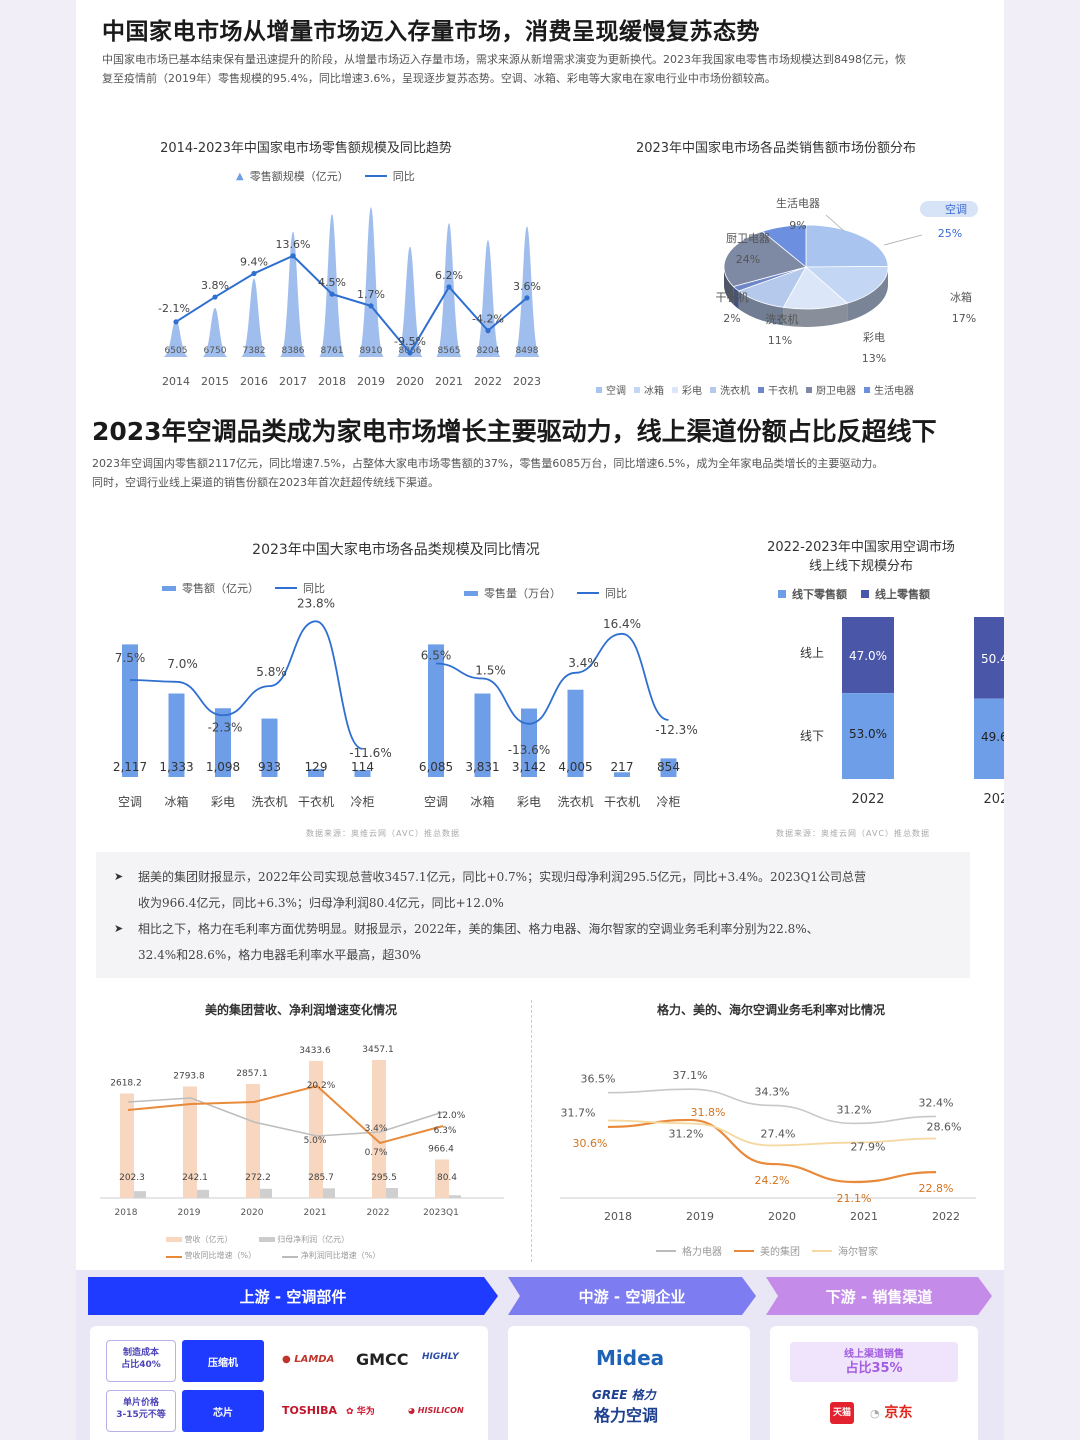 The height and width of the screenshot is (1440, 1080). I want to click on downstream-header: 下游 - 销售渠道, so click(879, 1296).